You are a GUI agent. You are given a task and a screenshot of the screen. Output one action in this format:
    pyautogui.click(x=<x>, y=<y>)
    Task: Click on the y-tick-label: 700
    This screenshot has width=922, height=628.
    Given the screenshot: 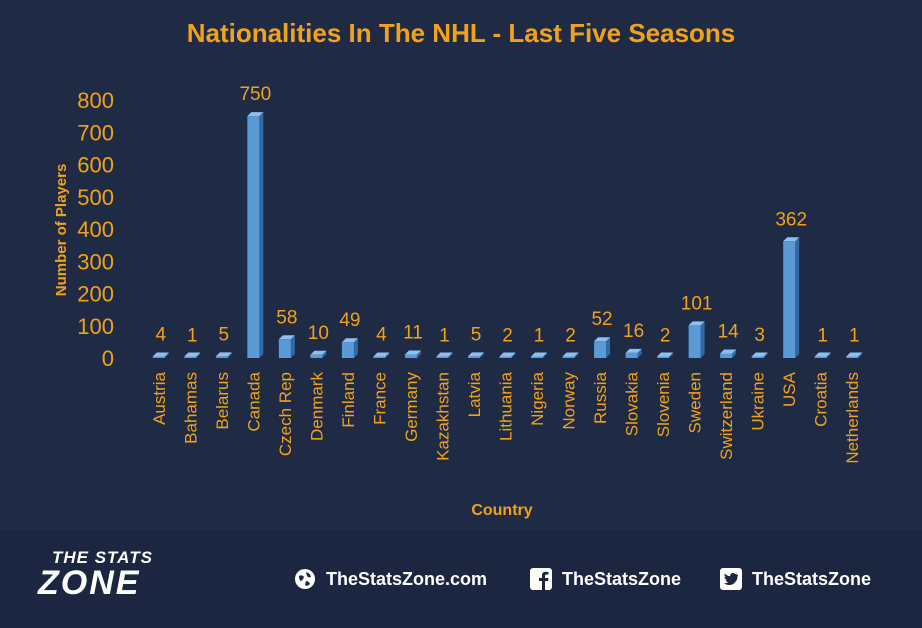 What is the action you would take?
    pyautogui.click(x=95, y=132)
    